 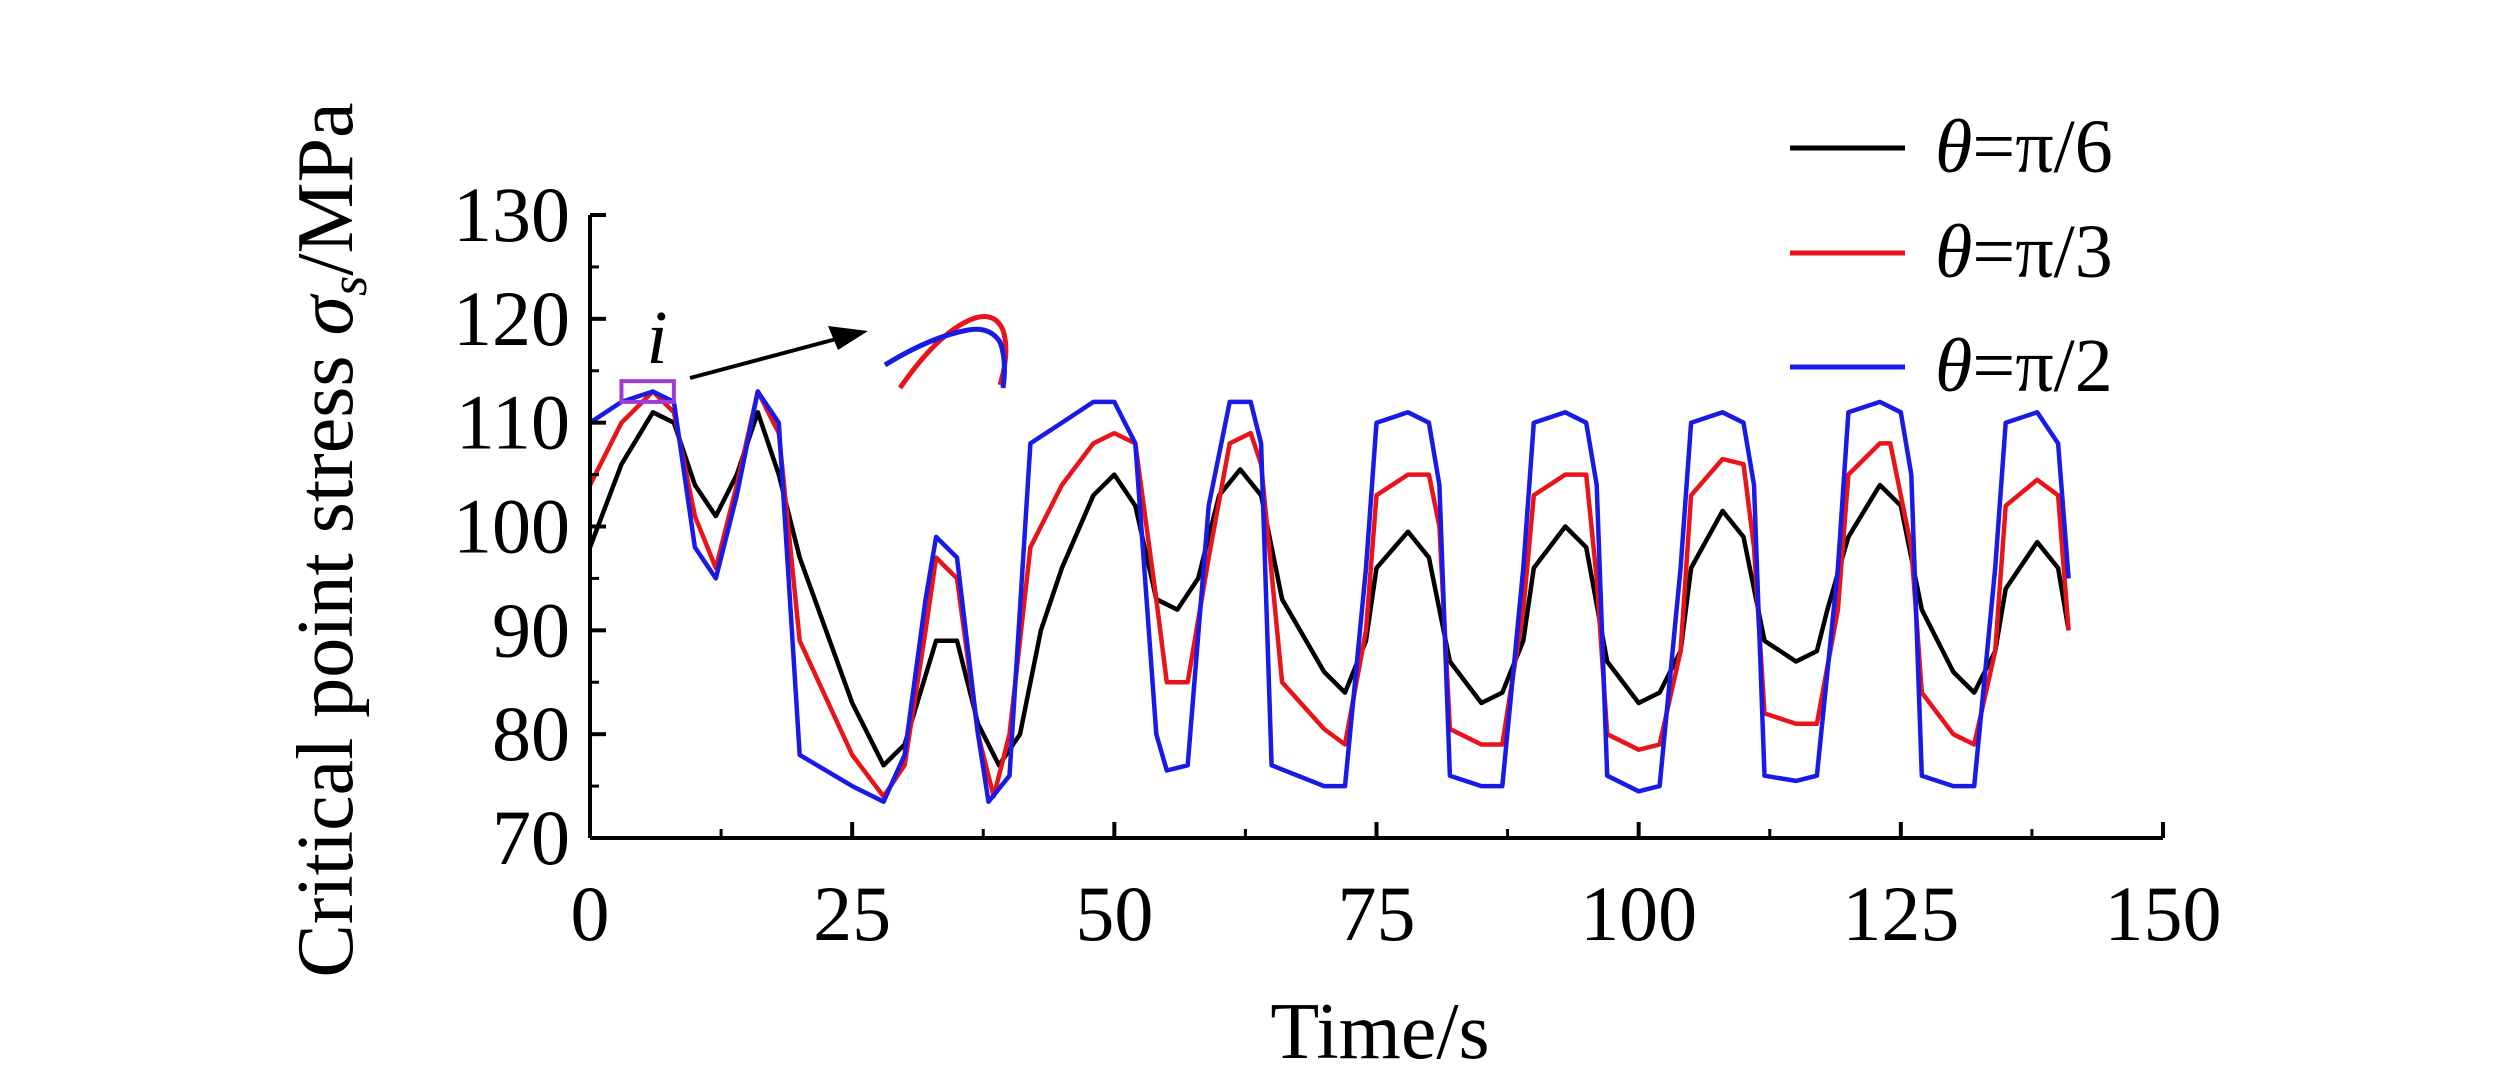 I want to click on x-tick-label: 0, so click(x=590, y=913).